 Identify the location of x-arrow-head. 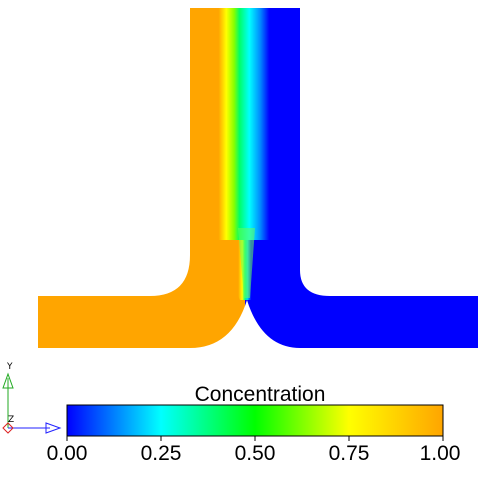
(53, 428).